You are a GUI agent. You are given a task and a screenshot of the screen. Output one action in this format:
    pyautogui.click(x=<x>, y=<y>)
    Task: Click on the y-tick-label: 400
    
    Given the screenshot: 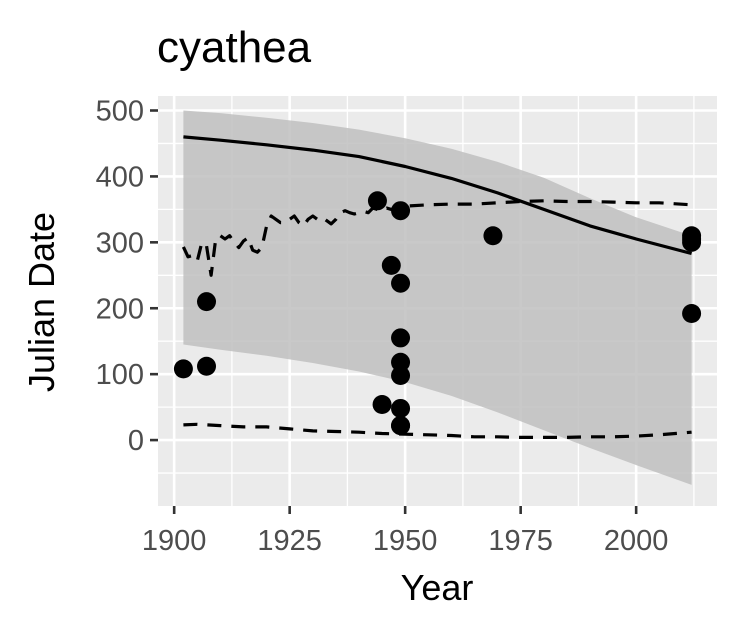 What is the action you would take?
    pyautogui.click(x=120, y=177)
    